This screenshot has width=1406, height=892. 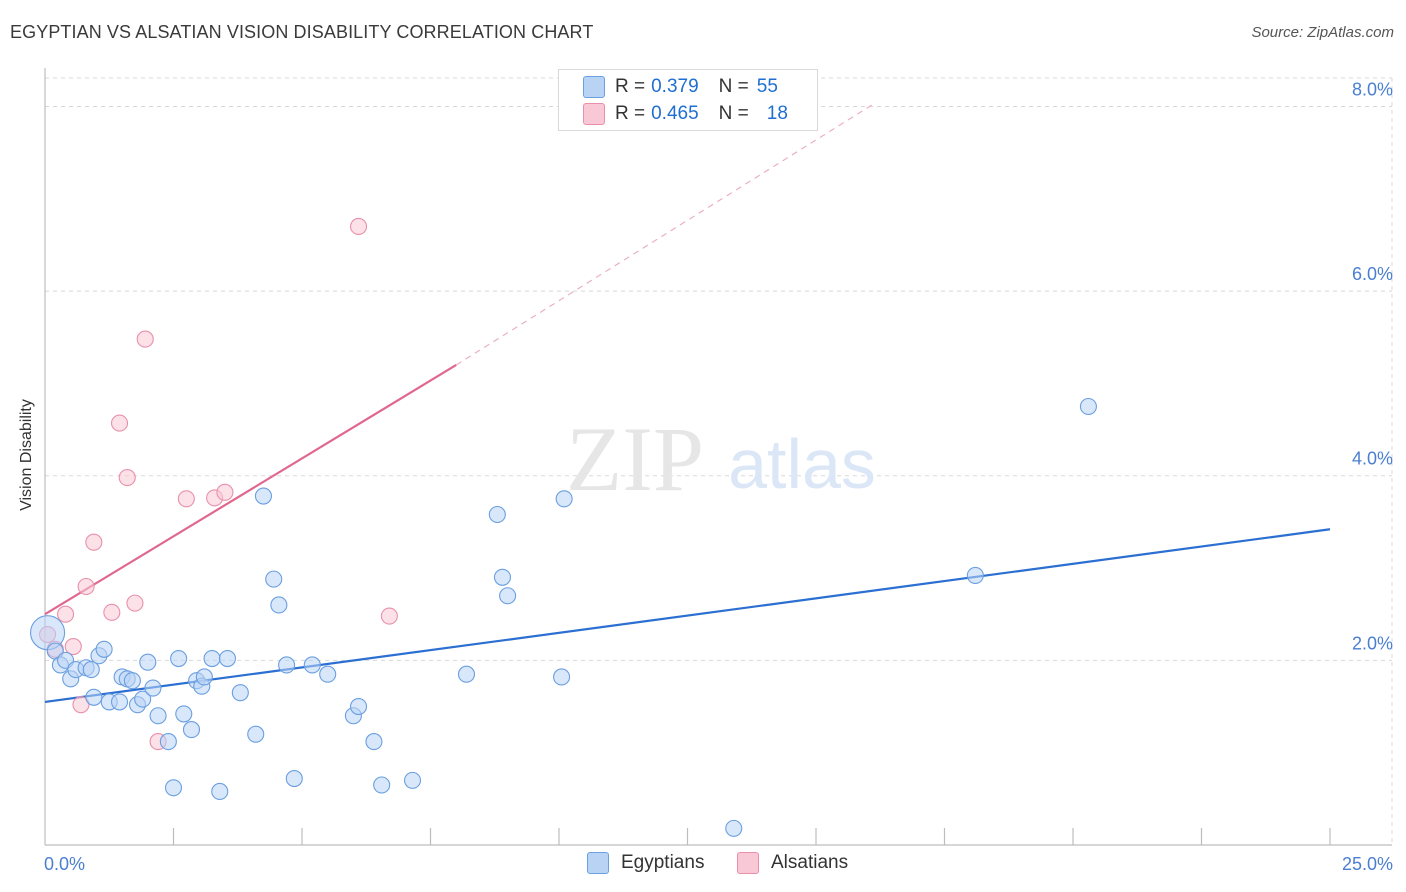 I want to click on legend-r-value: 0.465, so click(x=675, y=113).